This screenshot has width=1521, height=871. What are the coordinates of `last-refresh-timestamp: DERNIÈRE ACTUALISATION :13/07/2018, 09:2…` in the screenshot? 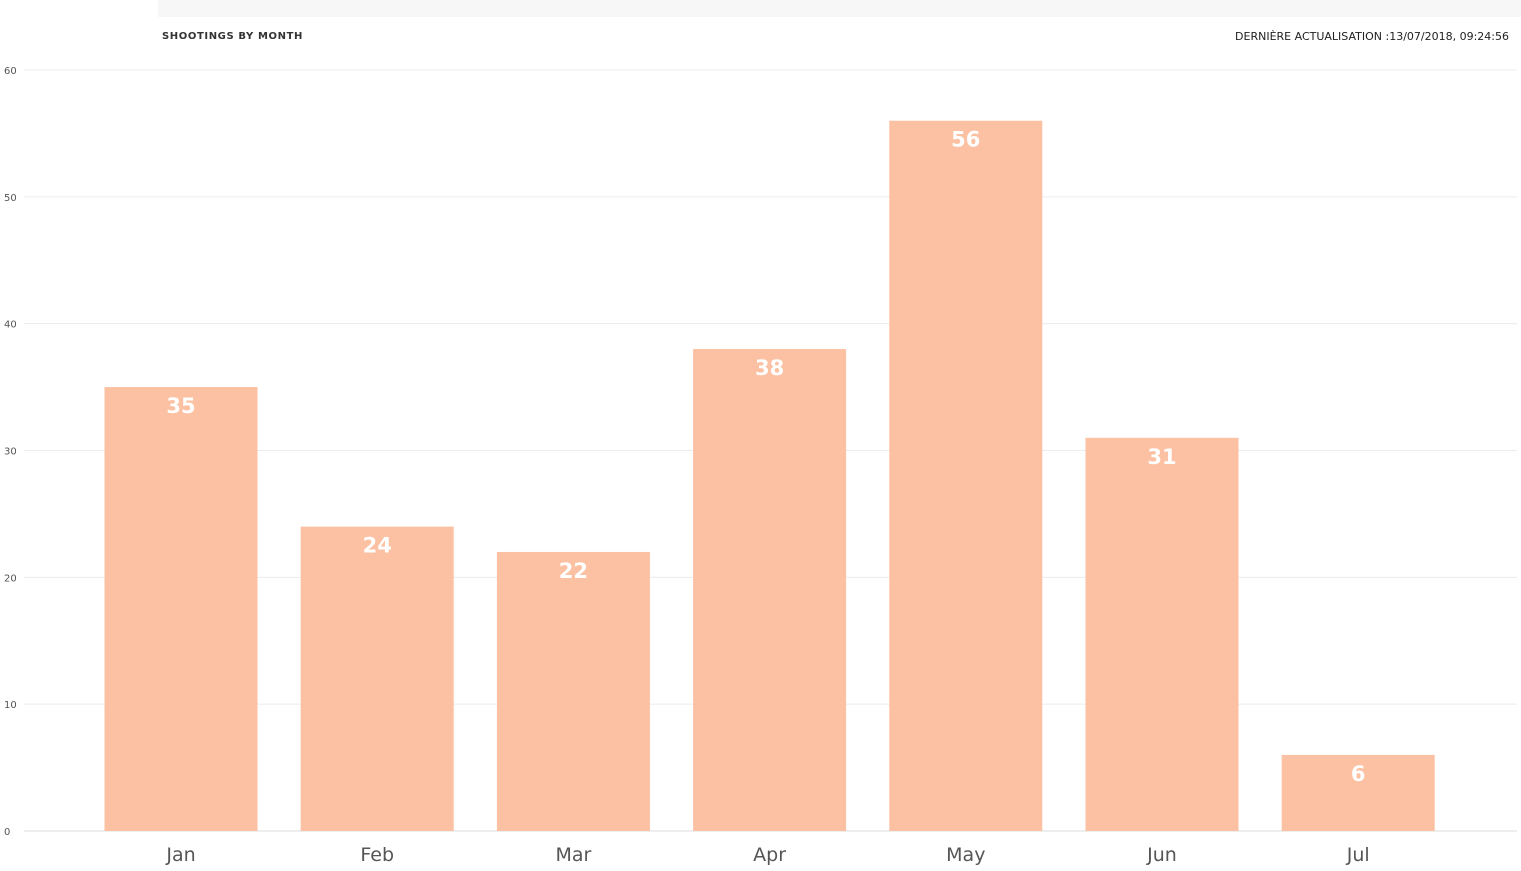 It's located at (1372, 36).